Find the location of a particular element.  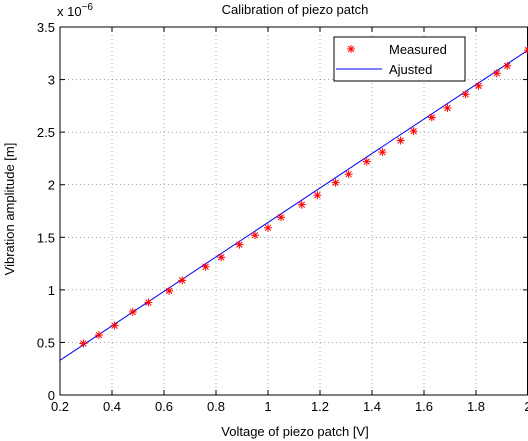

legend-box is located at coordinates (399, 59).